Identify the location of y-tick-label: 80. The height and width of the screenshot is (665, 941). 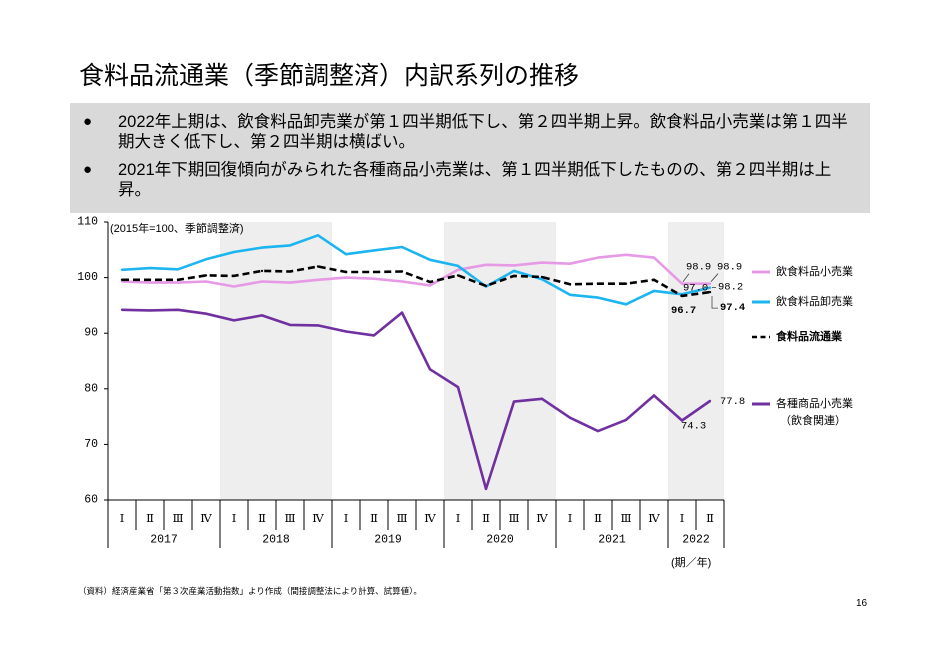
(91, 388).